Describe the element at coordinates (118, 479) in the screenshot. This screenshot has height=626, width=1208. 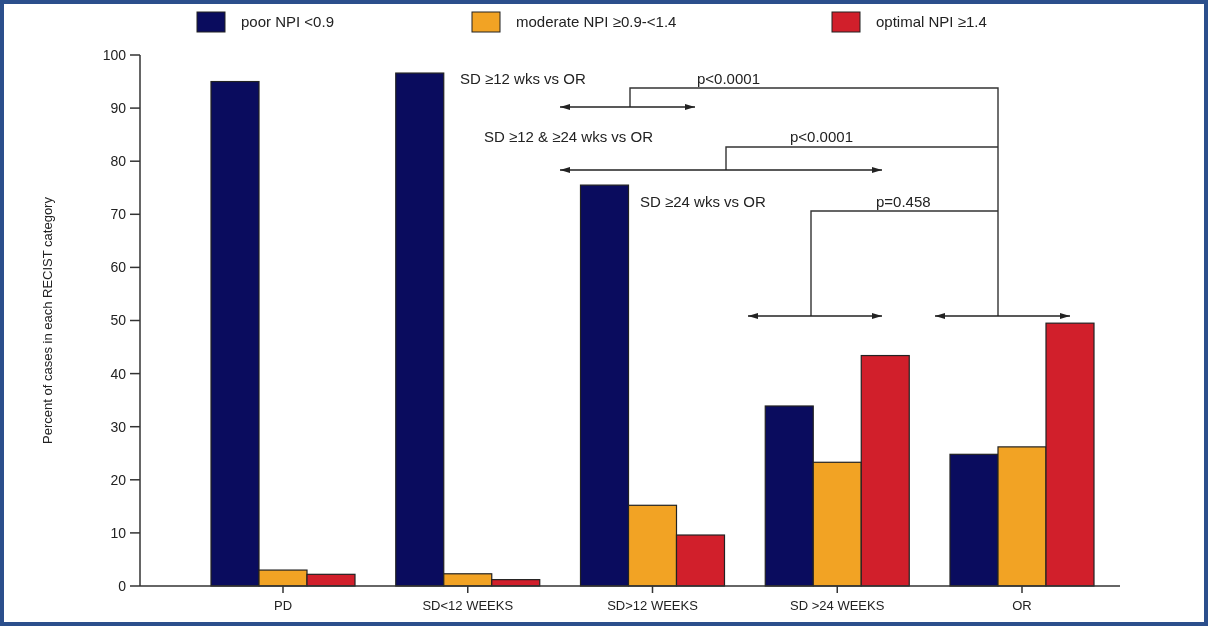
I see `y-tick-label: 20` at that location.